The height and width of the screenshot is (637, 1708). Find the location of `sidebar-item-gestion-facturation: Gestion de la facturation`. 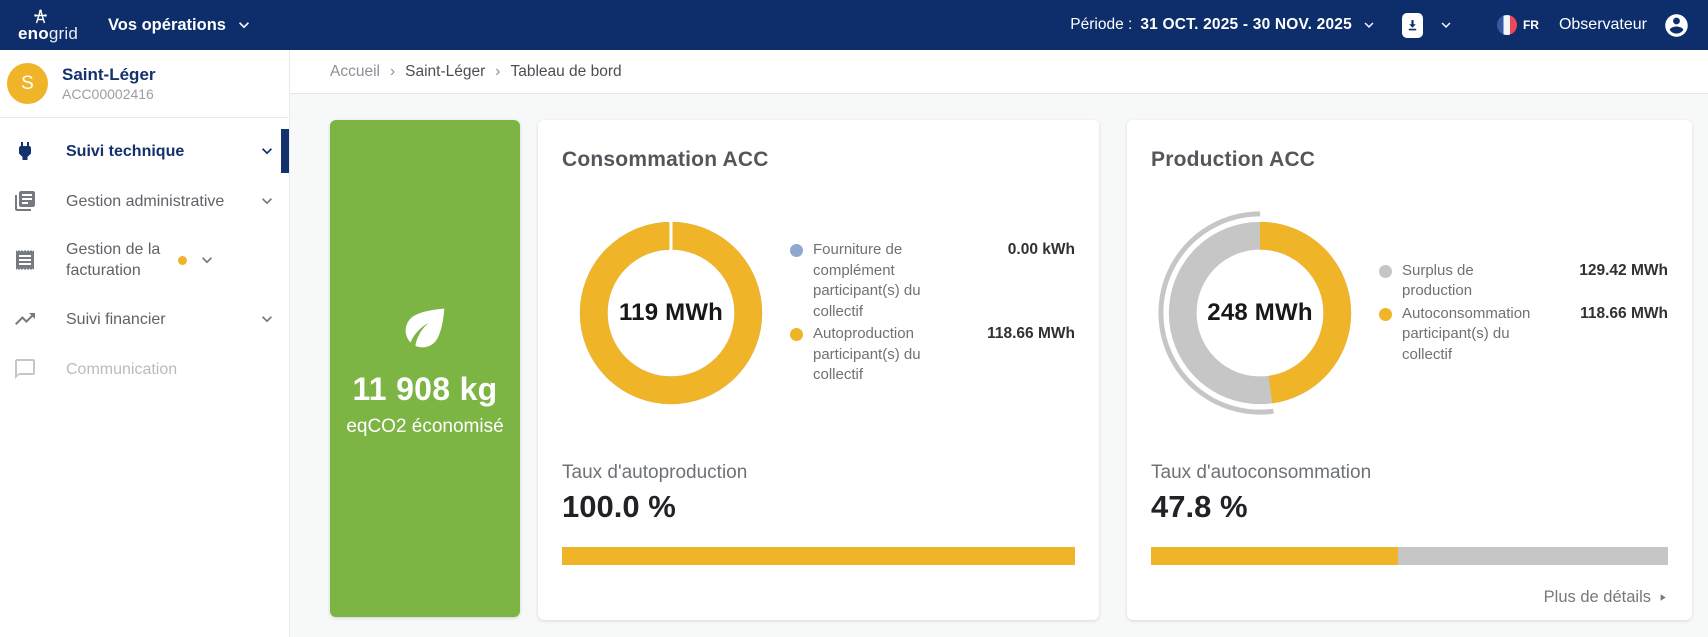

sidebar-item-gestion-facturation: Gestion de la facturation is located at coordinates (144, 260).